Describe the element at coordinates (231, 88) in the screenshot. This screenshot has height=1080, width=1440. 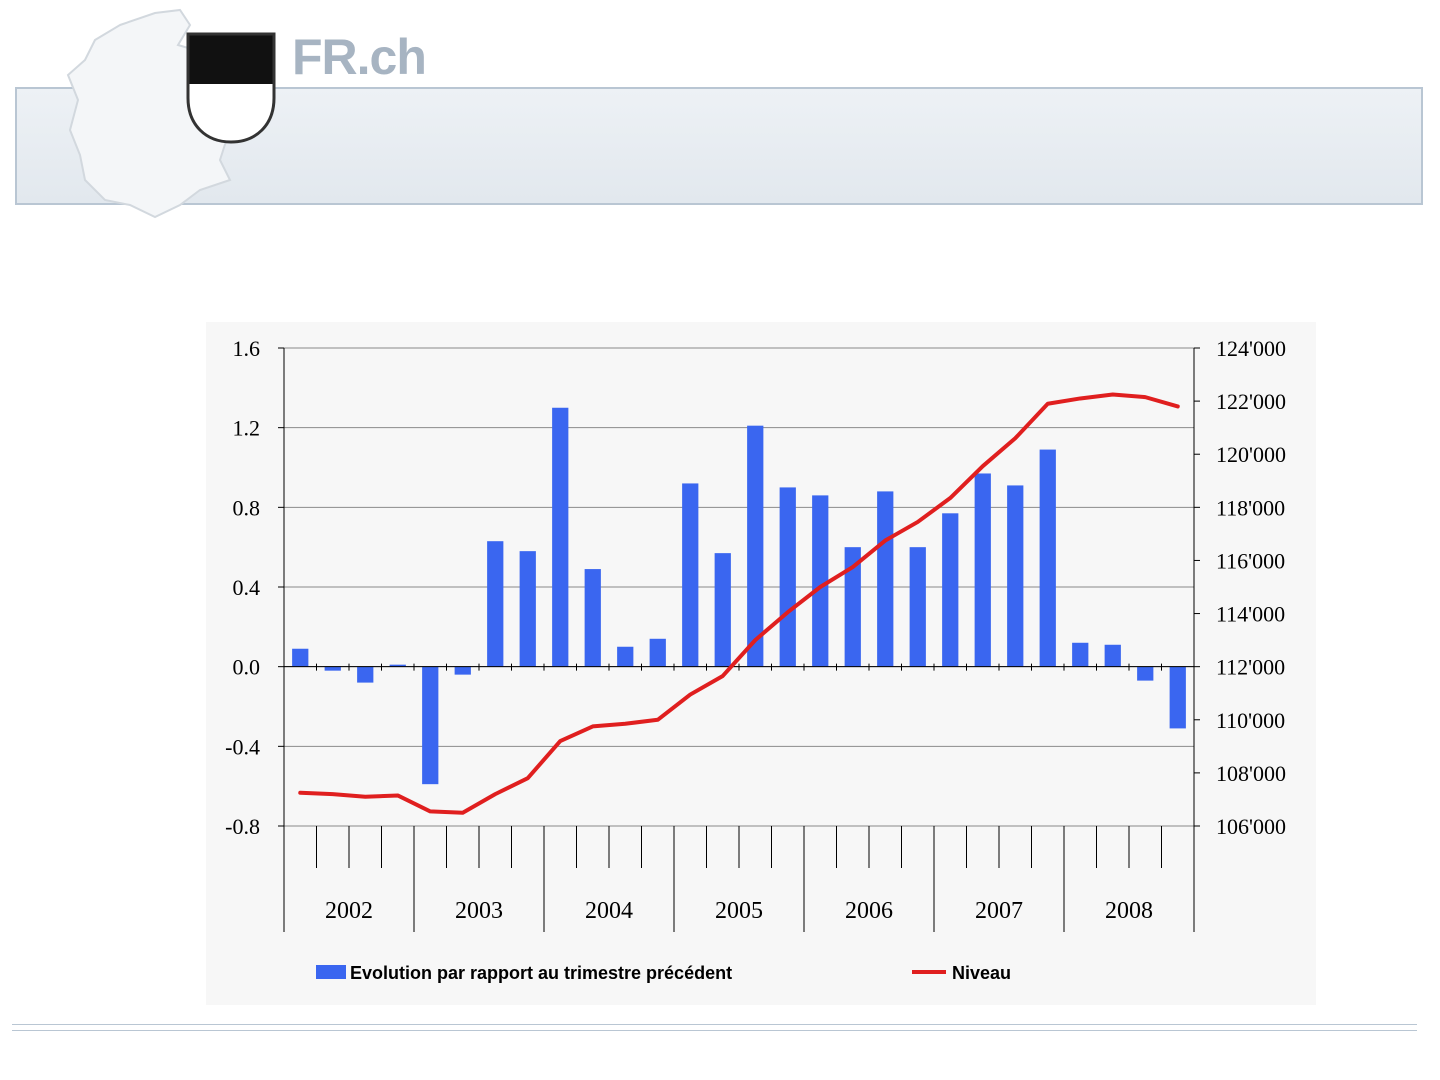
I see `fribourg-crest-icon` at that location.